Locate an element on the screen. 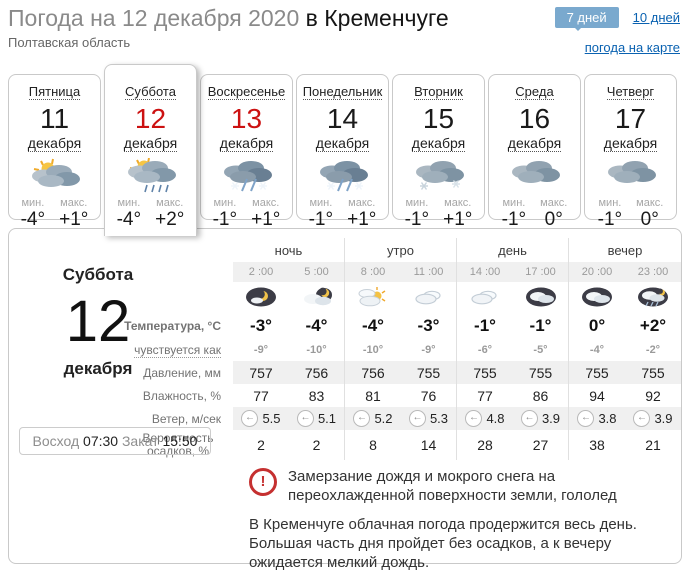 The image size is (690, 572). day-tab-3: Понедельник 14 декабря мин. -1° макс. +1° is located at coordinates (342, 152).